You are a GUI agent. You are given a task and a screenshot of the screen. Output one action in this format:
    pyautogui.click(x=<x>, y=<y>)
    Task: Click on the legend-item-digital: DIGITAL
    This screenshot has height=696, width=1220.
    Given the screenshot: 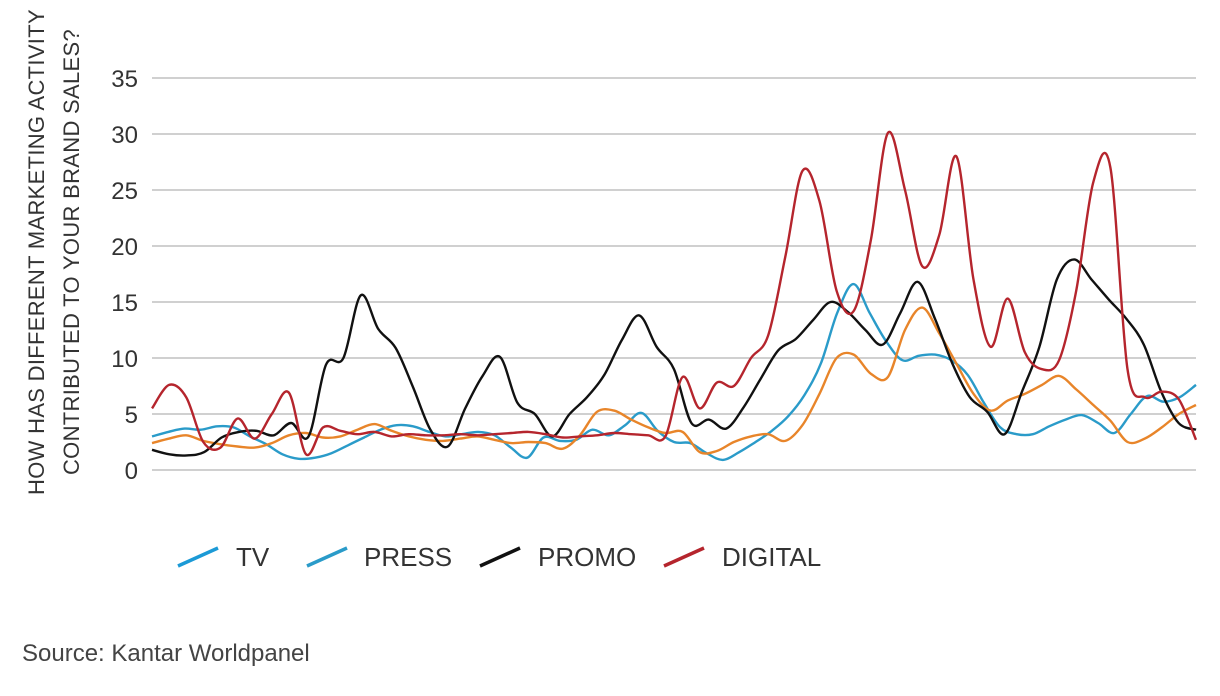 What is the action you would take?
    pyautogui.click(x=742, y=557)
    